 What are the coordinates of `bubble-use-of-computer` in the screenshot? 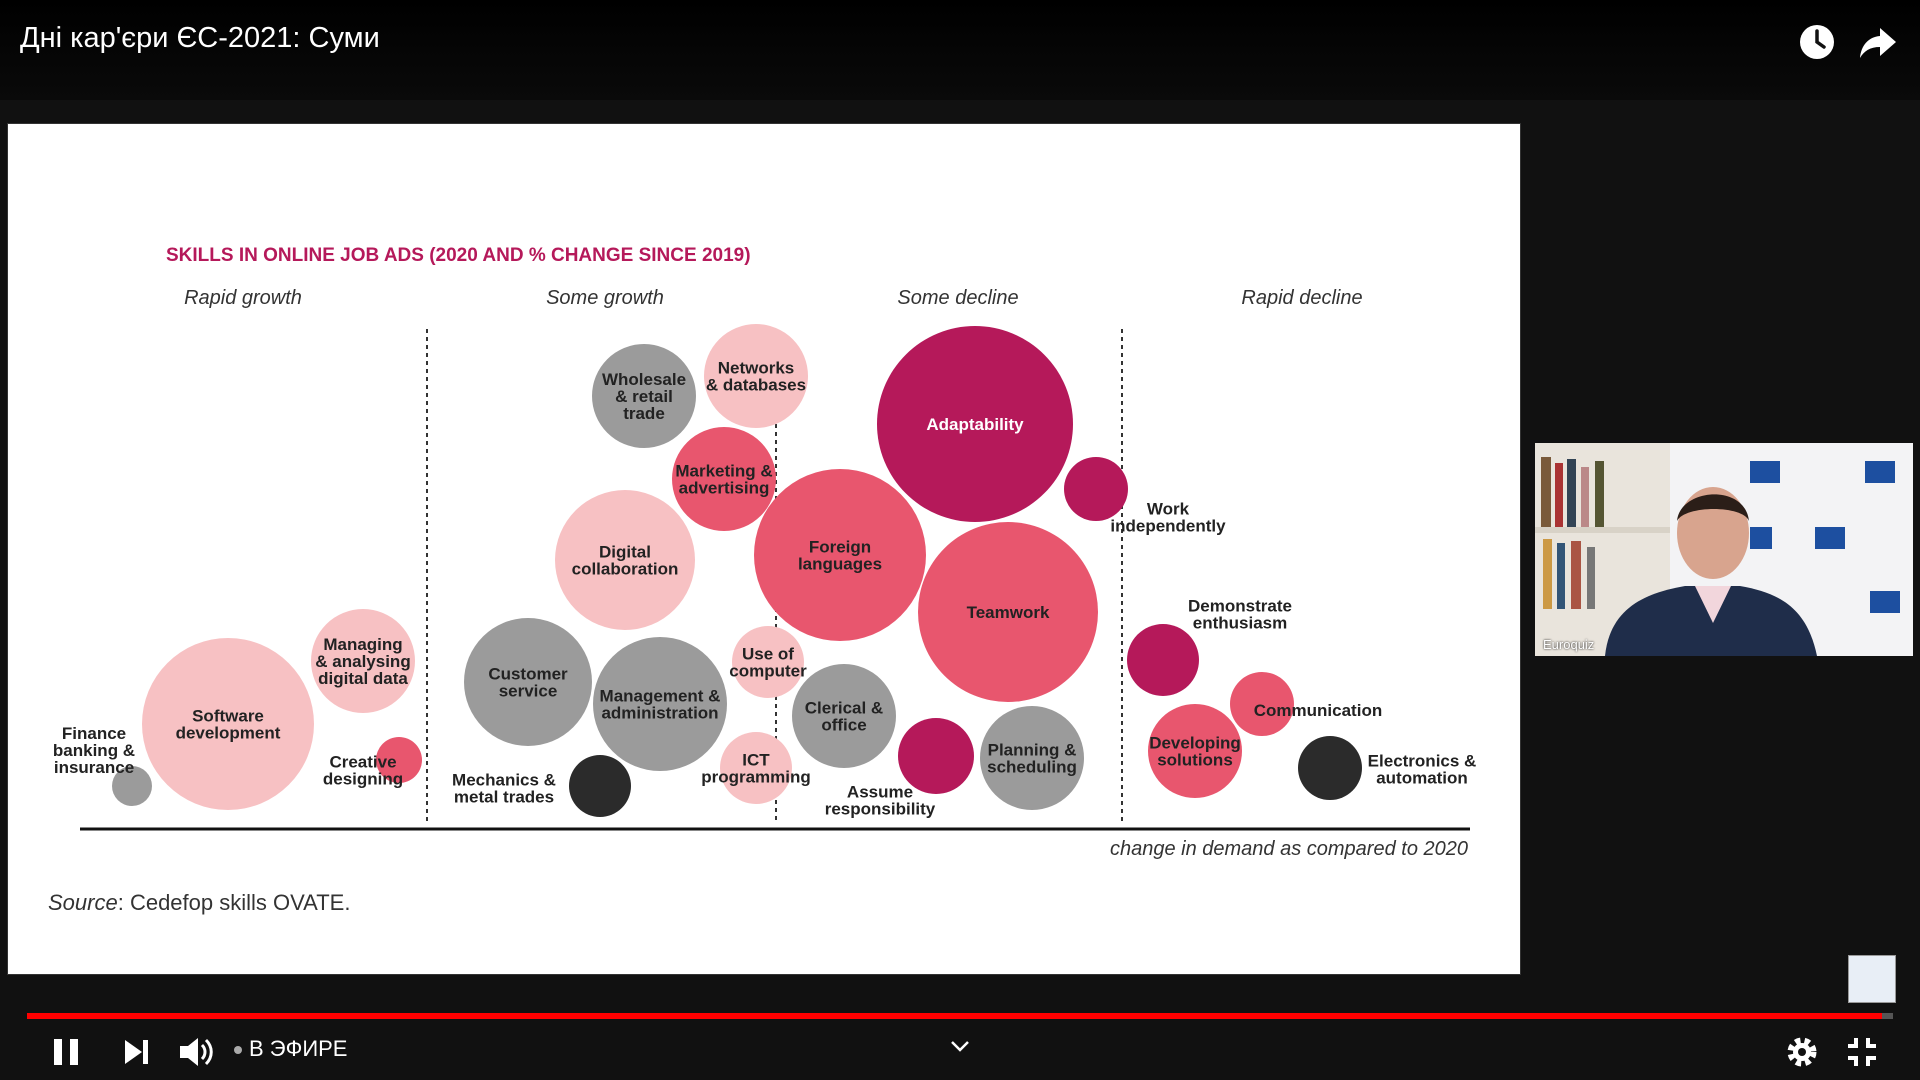 It's located at (768, 662).